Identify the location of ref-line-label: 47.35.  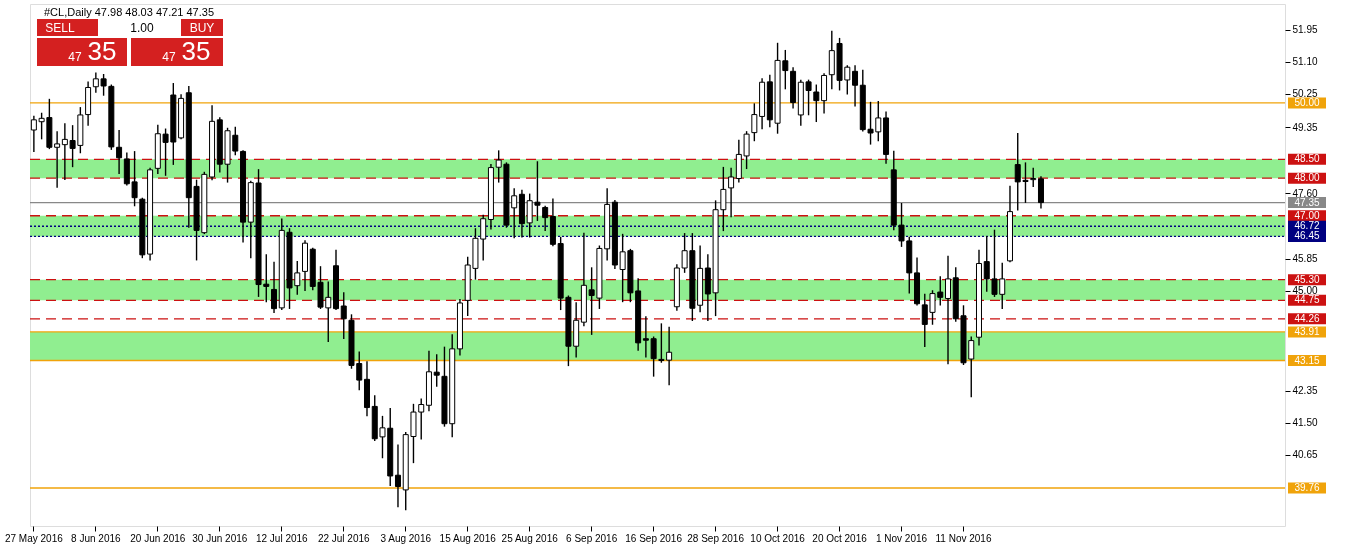
(1307, 202).